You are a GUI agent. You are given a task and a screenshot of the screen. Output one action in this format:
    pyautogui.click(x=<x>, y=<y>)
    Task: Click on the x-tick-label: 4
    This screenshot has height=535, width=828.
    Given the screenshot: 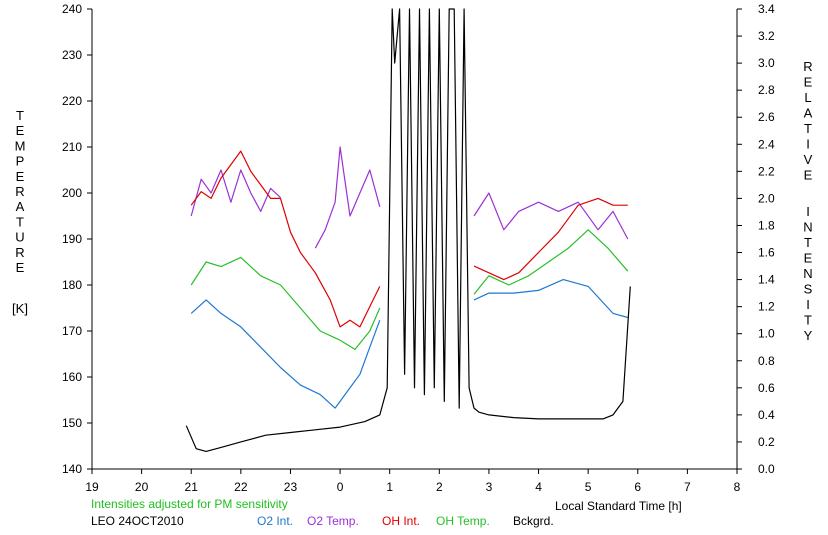 What is the action you would take?
    pyautogui.click(x=538, y=487)
    